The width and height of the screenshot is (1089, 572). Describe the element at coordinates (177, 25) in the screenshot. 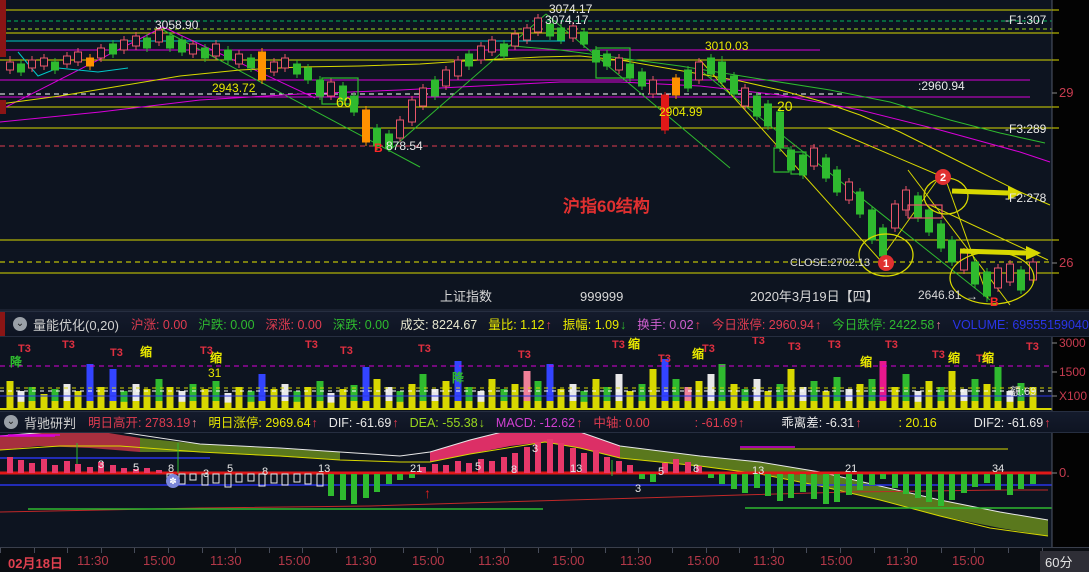

I see `svg-text: 3058.90` at that location.